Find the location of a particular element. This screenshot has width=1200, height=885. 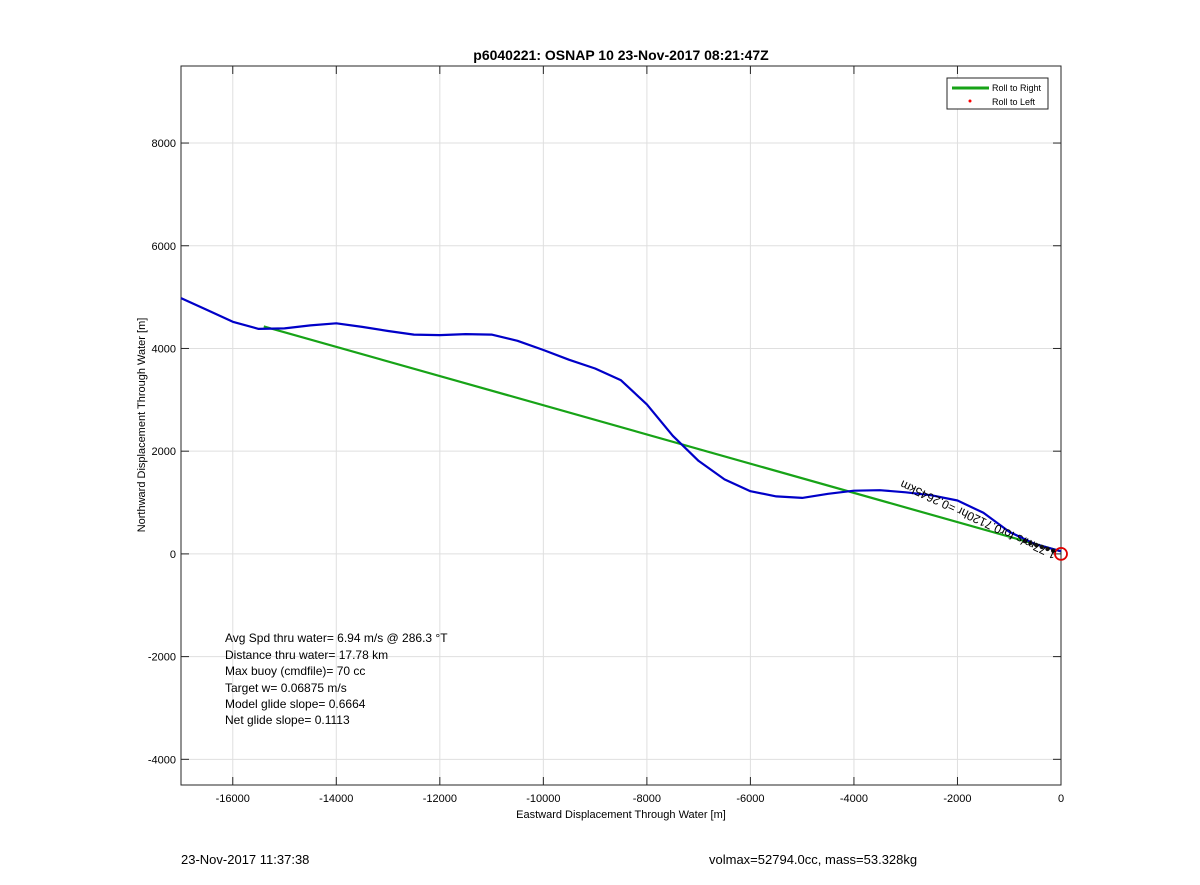

legend: Roll to Right Roll to Left is located at coordinates (997, 93).